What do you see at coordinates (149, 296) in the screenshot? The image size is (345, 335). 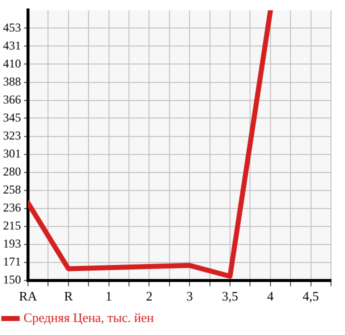 I see `x-tick-label: 2` at bounding box center [149, 296].